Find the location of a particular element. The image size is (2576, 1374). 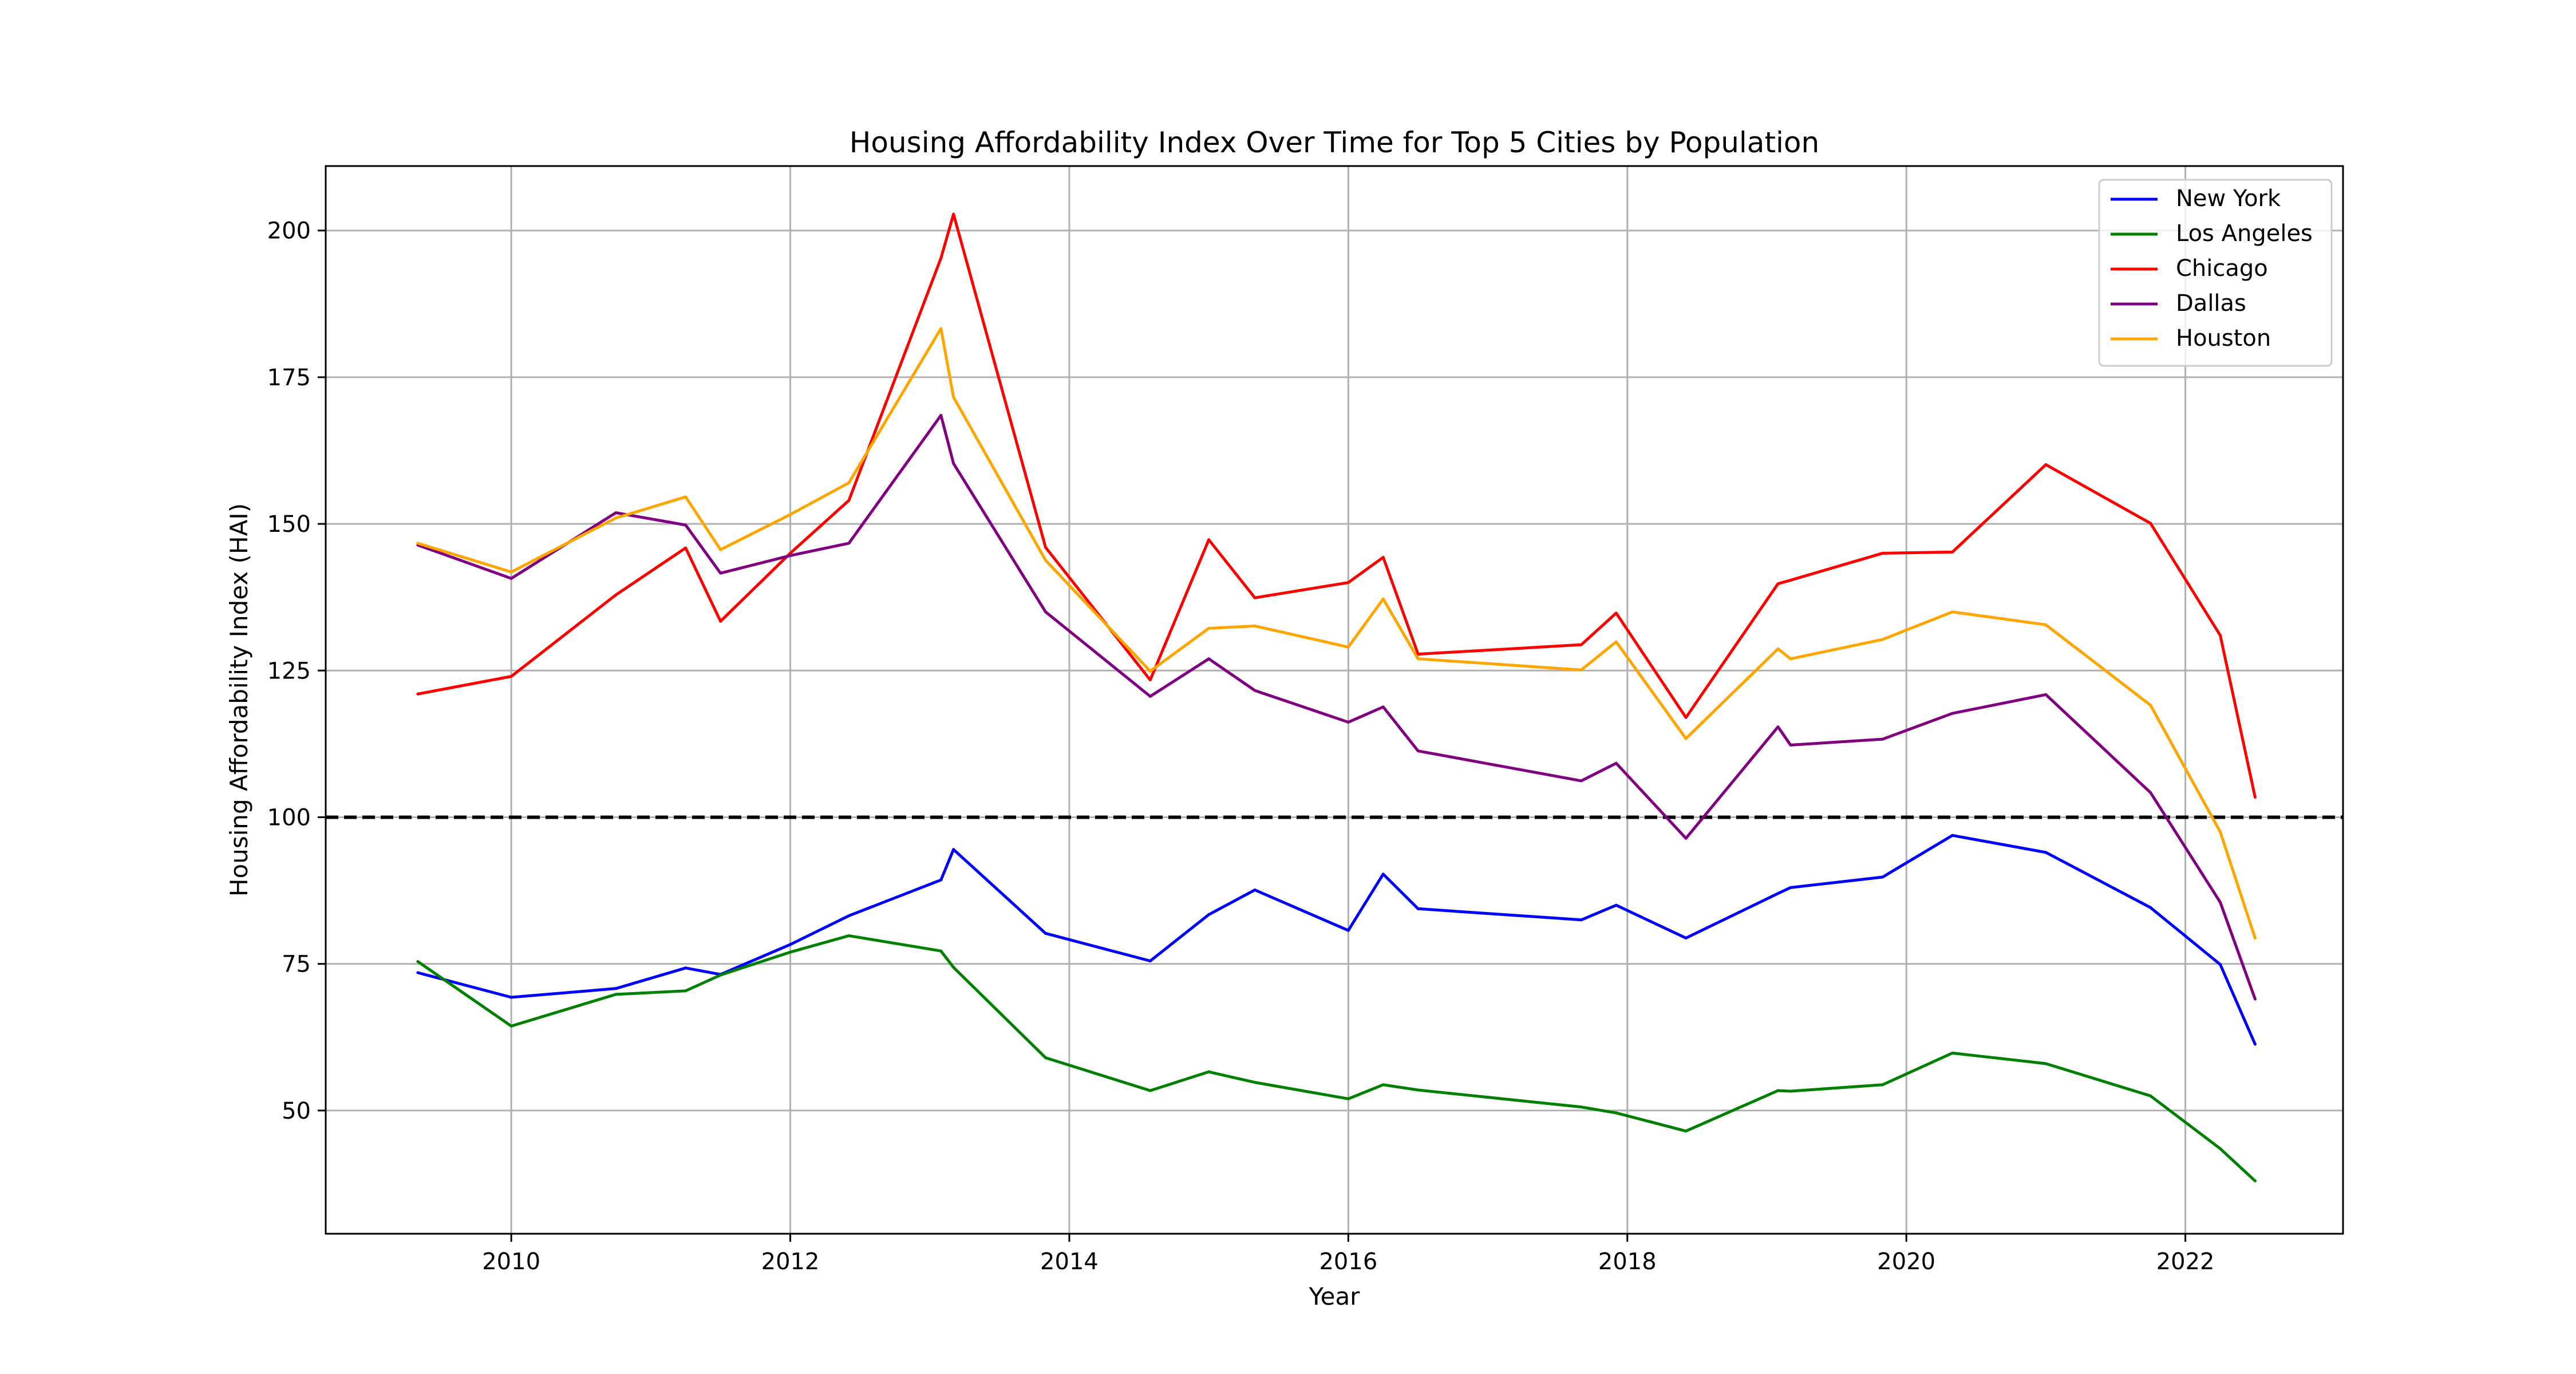

legend-item: Chicago is located at coordinates (2189, 268).